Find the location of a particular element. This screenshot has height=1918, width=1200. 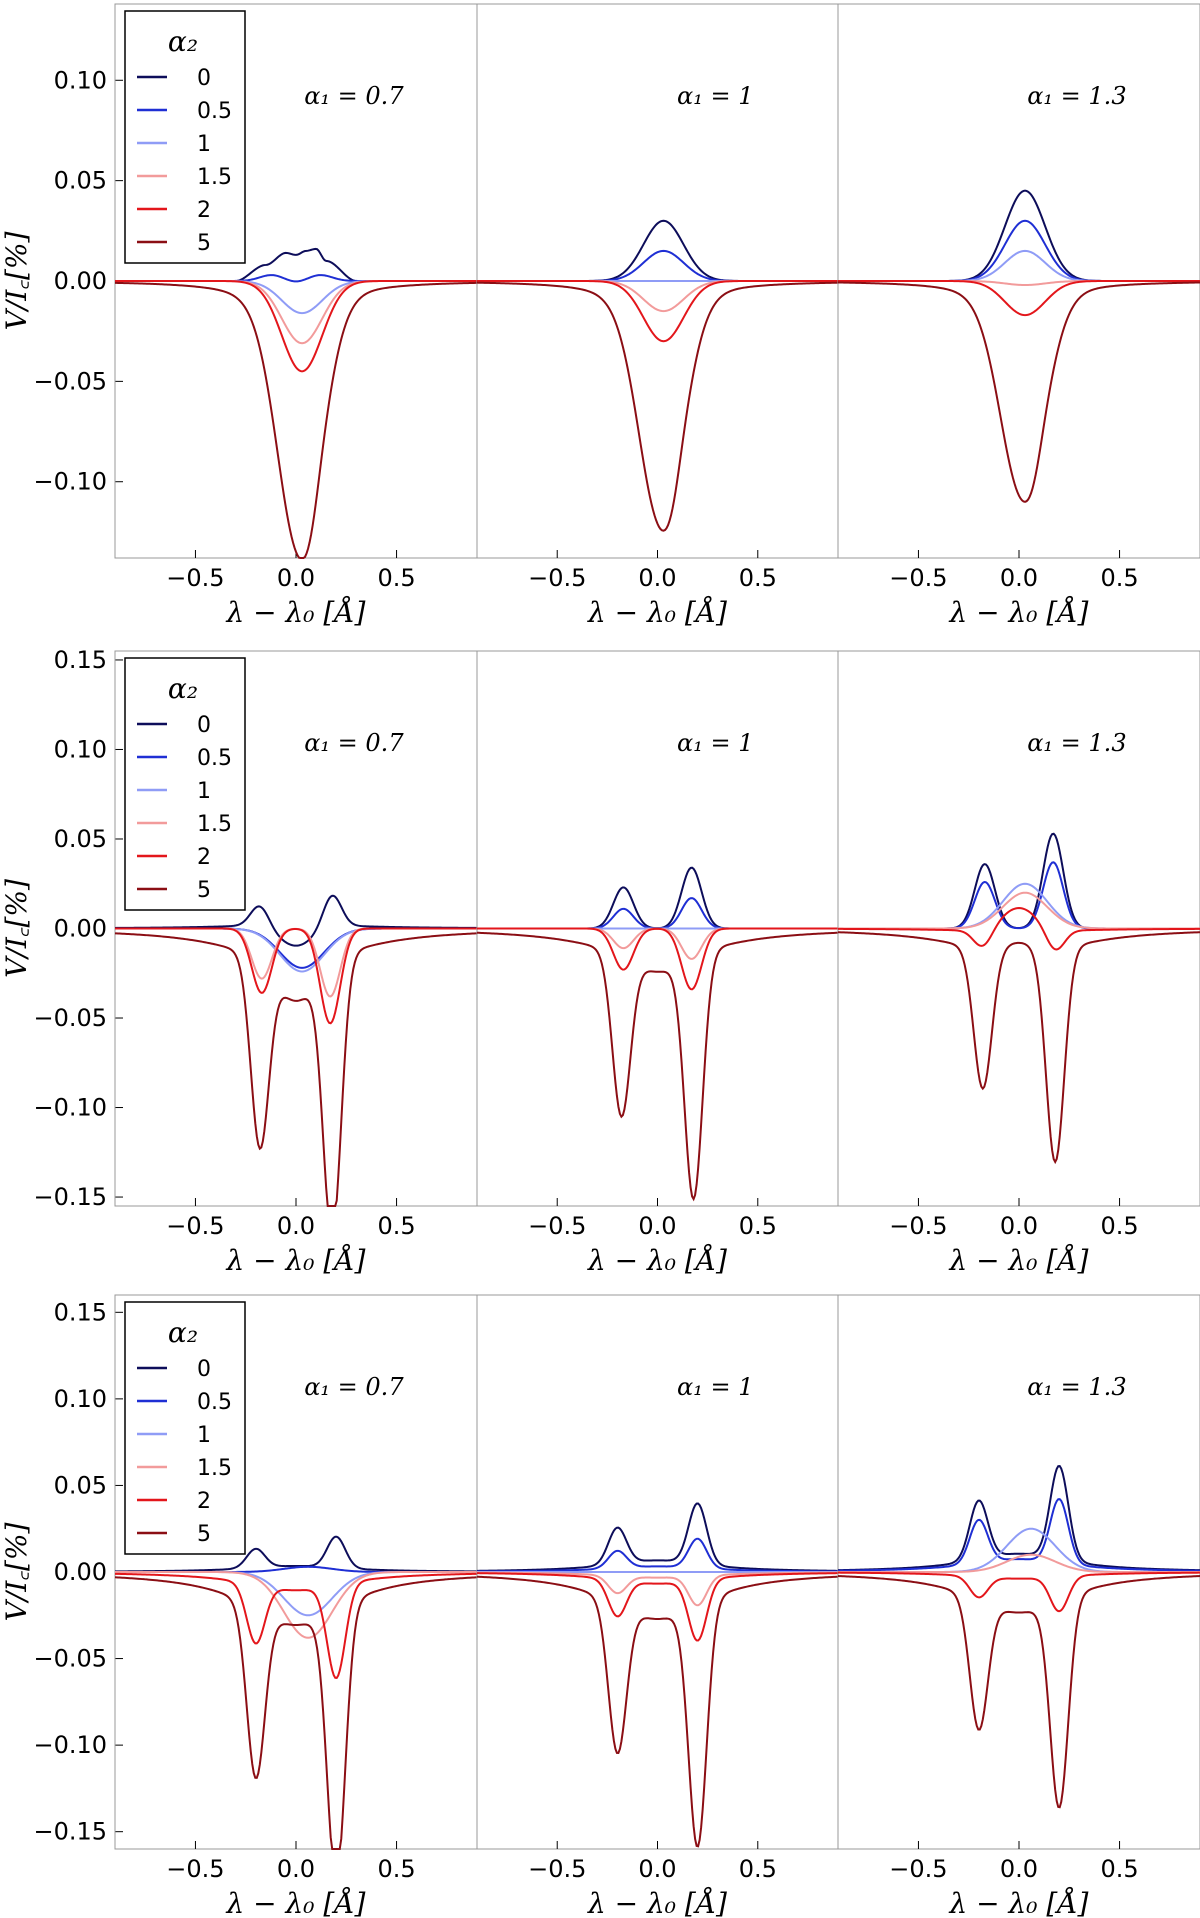

panel-r2-c1: −0.5 0.0 0.5 λ − λ₀ [Å] α₁ = 0.7 is located at coordinates (296, 963).